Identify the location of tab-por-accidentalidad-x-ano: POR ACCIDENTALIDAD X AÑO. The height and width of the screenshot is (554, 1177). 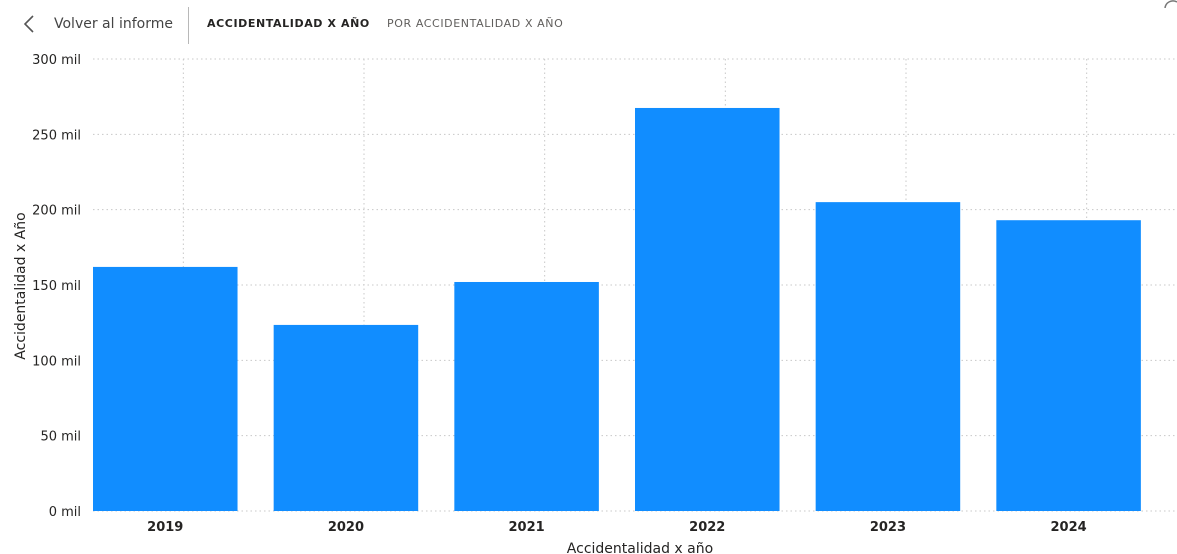
(475, 23).